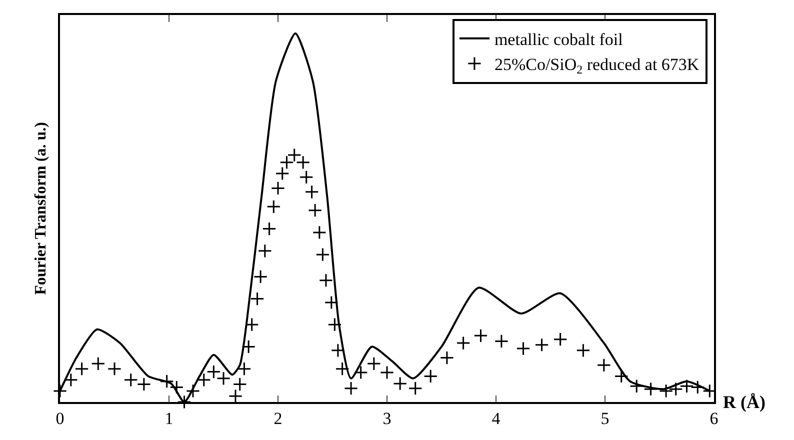 This screenshot has width=794, height=440. I want to click on y-axis-title: Fourier Transform (a. u.), so click(41, 208).